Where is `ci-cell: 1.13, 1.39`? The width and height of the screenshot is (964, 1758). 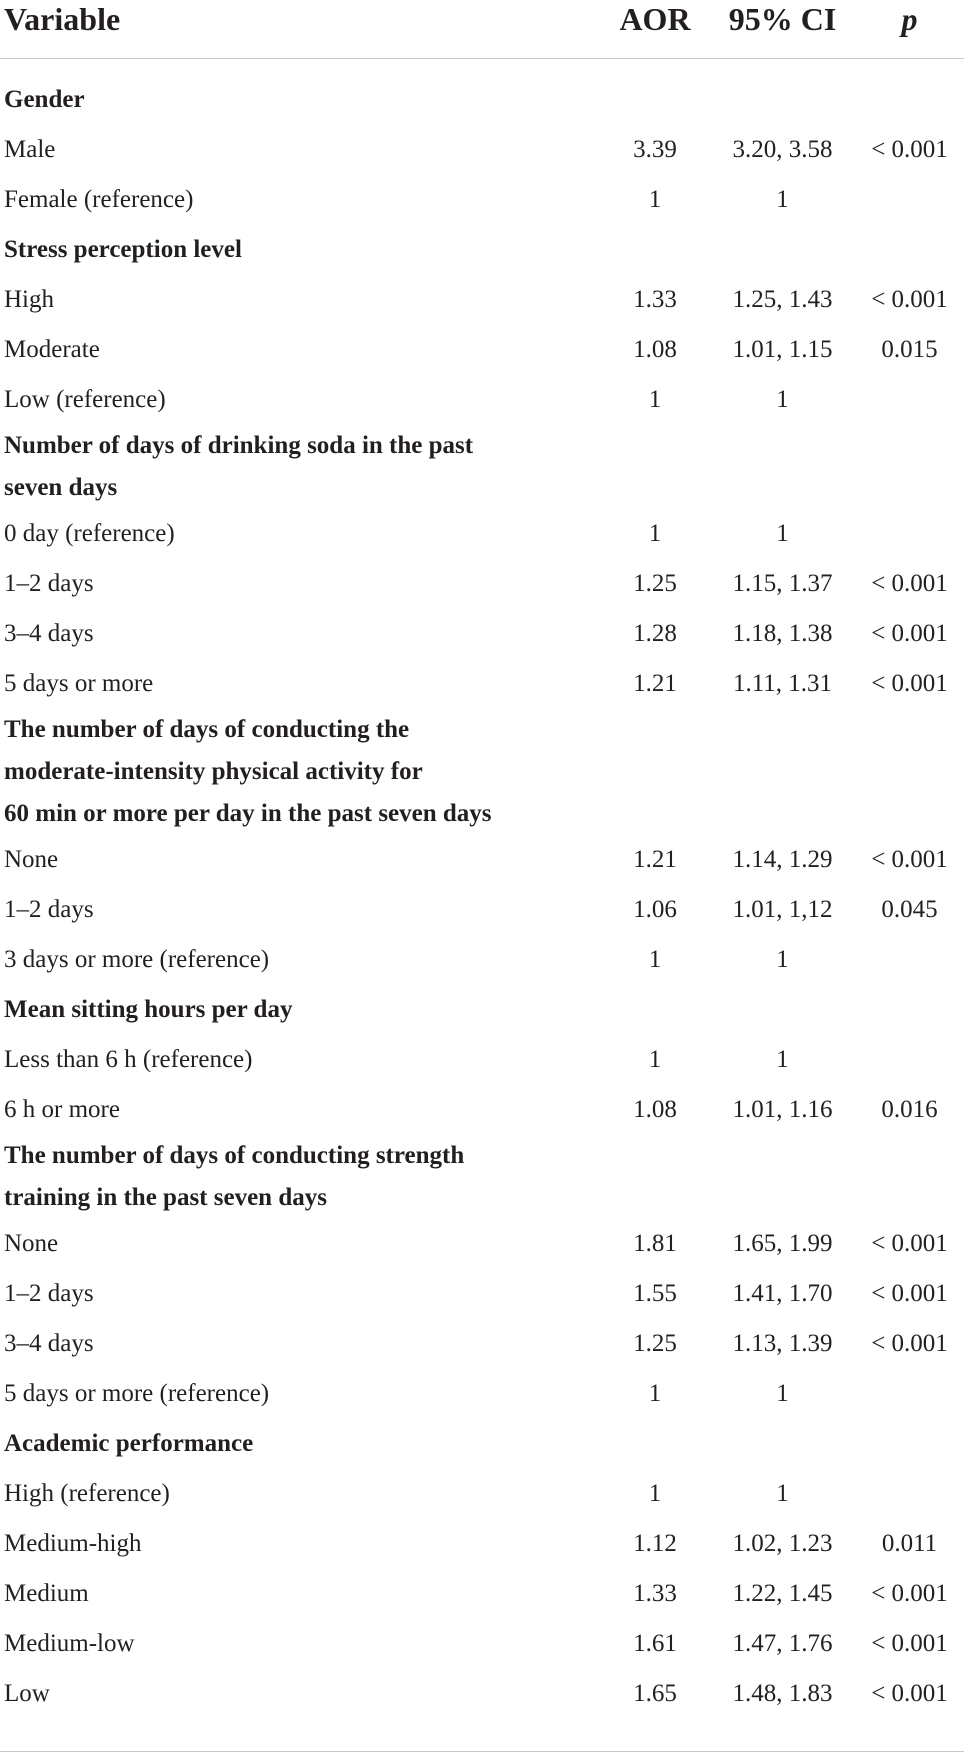
ci-cell: 1.13, 1.39 is located at coordinates (782, 1343).